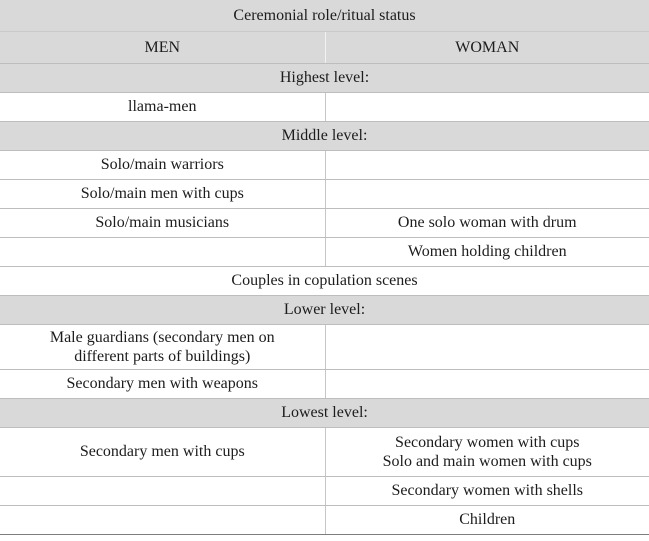  I want to click on table-row: Secondary women with shells, so click(324, 491).